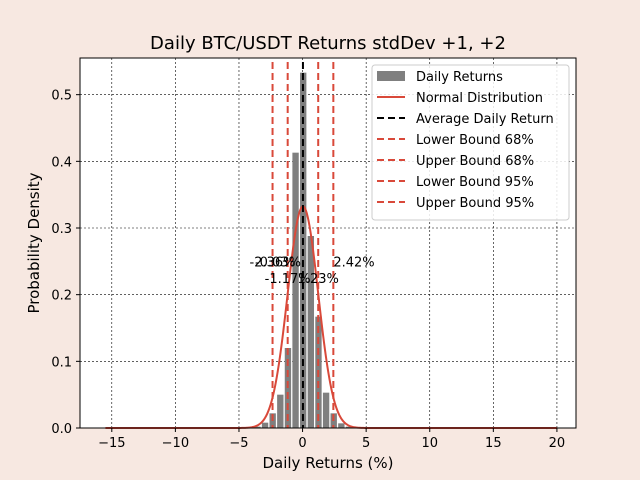 Image resolution: width=640 pixels, height=480 pixels. What do you see at coordinates (475, 161) in the screenshot?
I see `legend-label: Upper Bound 68%` at bounding box center [475, 161].